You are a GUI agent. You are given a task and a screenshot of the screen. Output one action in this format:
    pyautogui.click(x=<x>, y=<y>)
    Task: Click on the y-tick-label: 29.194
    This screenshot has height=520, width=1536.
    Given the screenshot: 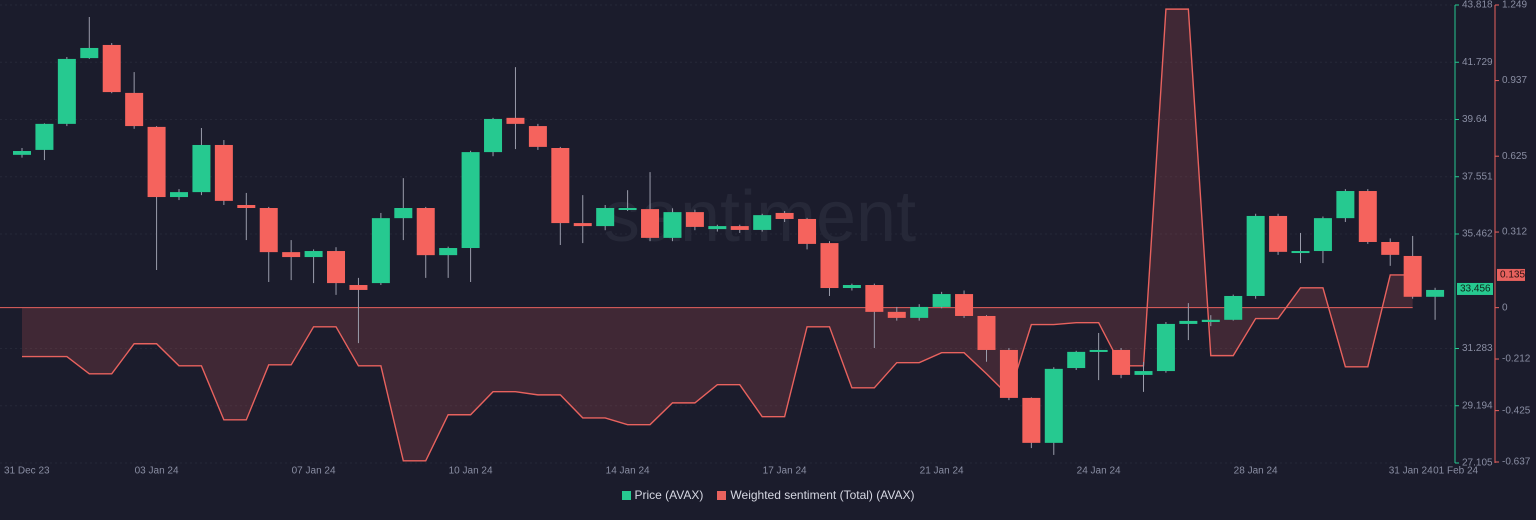 What is the action you would take?
    pyautogui.click(x=1477, y=405)
    